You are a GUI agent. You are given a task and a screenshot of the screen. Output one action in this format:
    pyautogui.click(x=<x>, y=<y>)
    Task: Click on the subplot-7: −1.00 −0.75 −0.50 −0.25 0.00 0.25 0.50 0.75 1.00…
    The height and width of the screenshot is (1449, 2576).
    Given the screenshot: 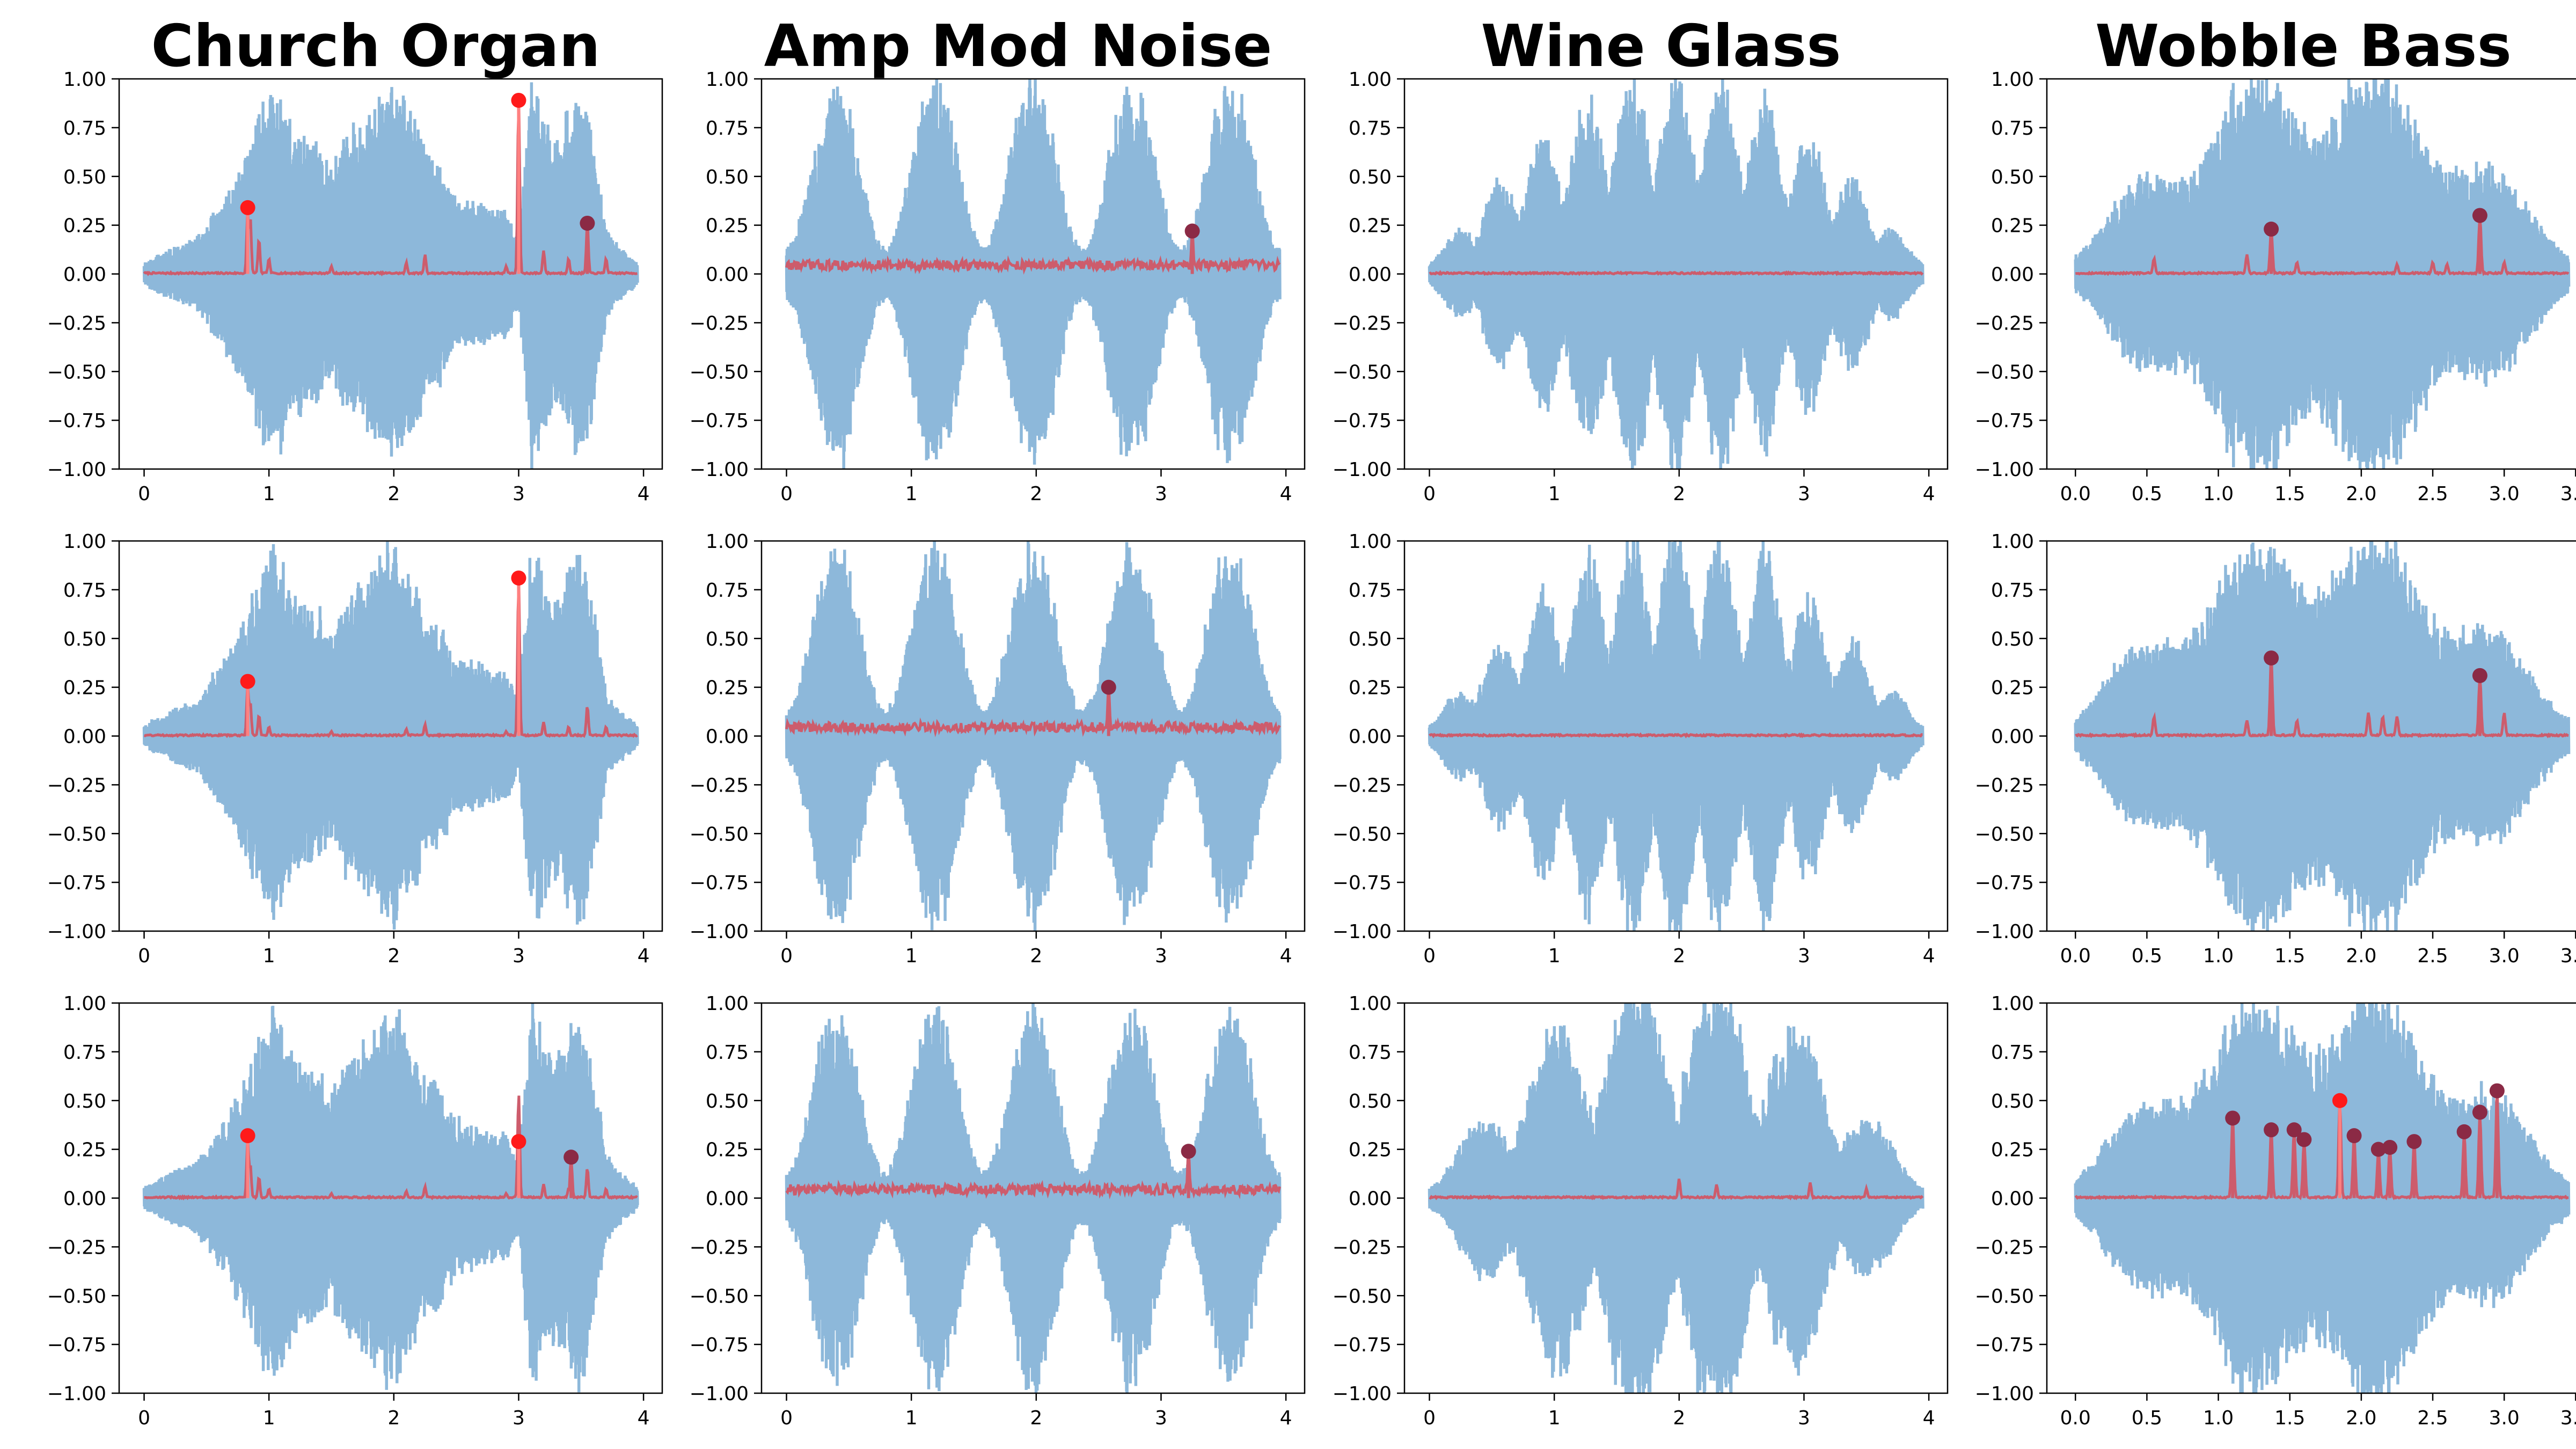 What is the action you would take?
    pyautogui.click(x=1641, y=749)
    